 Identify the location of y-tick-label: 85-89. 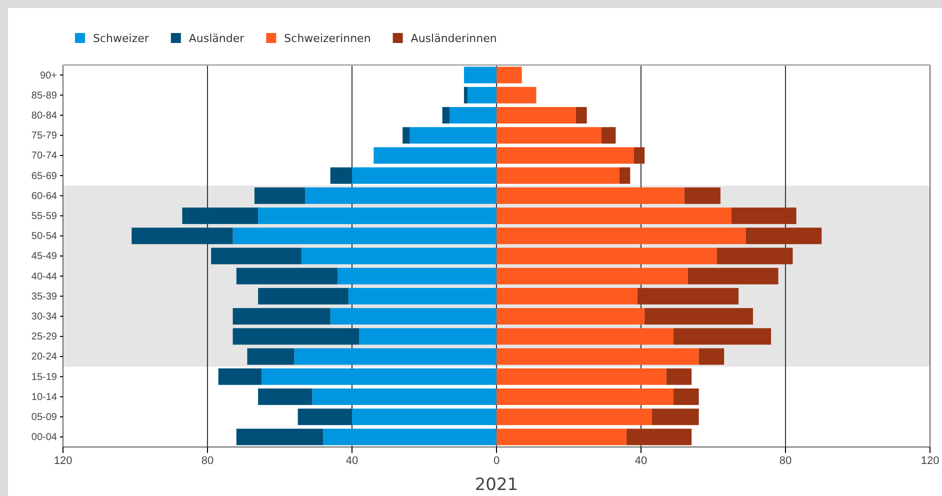
(44, 96).